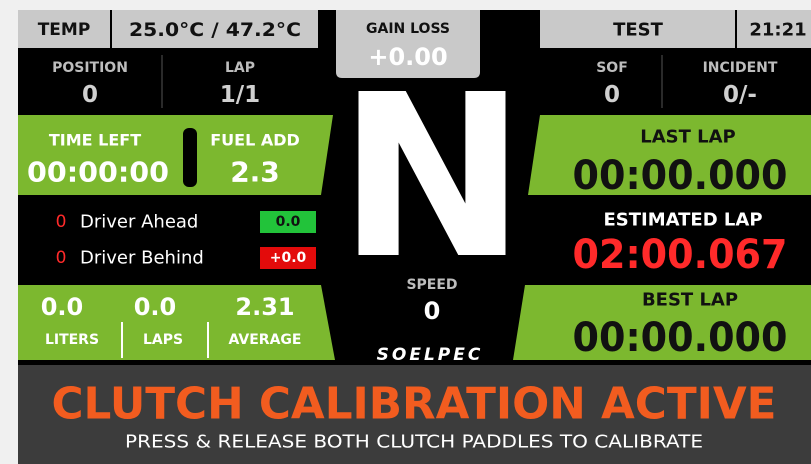 Image resolution: width=811 pixels, height=464 pixels. I want to click on best-lap: 00:00.000, so click(680, 338).